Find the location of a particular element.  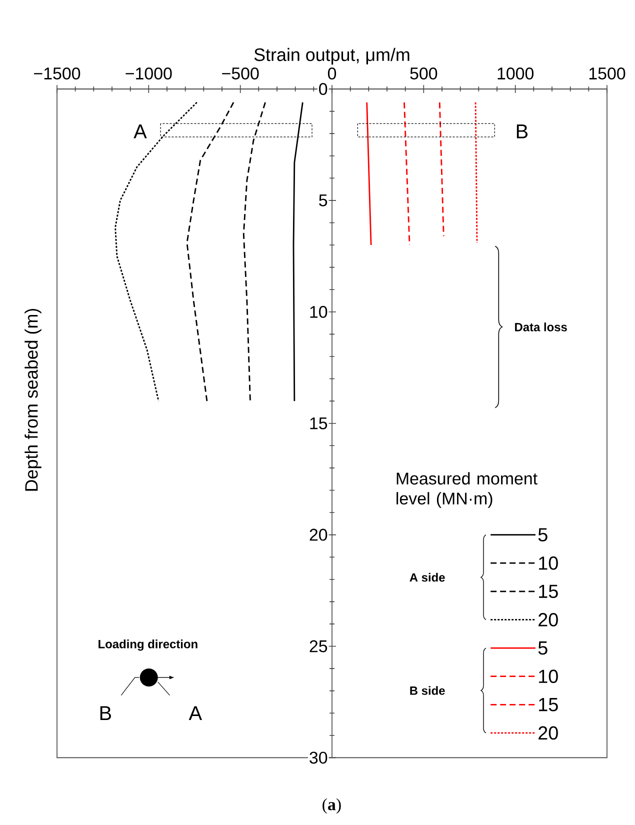

annotation: Data loss is located at coordinates (541, 327).